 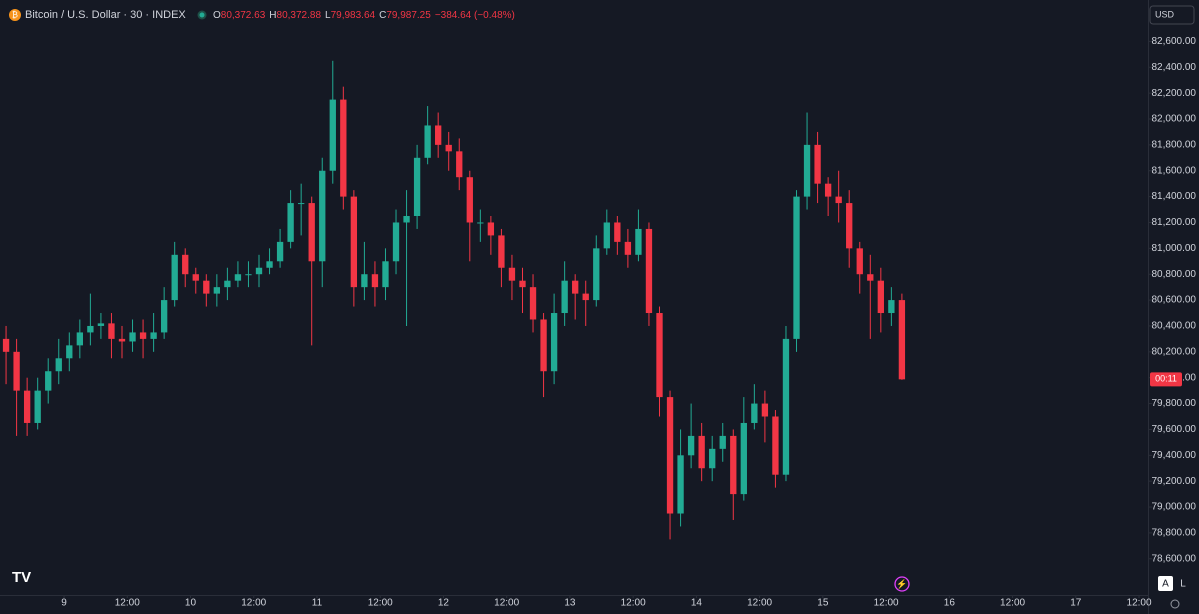 I want to click on currency-label: USD, so click(x=1165, y=14).